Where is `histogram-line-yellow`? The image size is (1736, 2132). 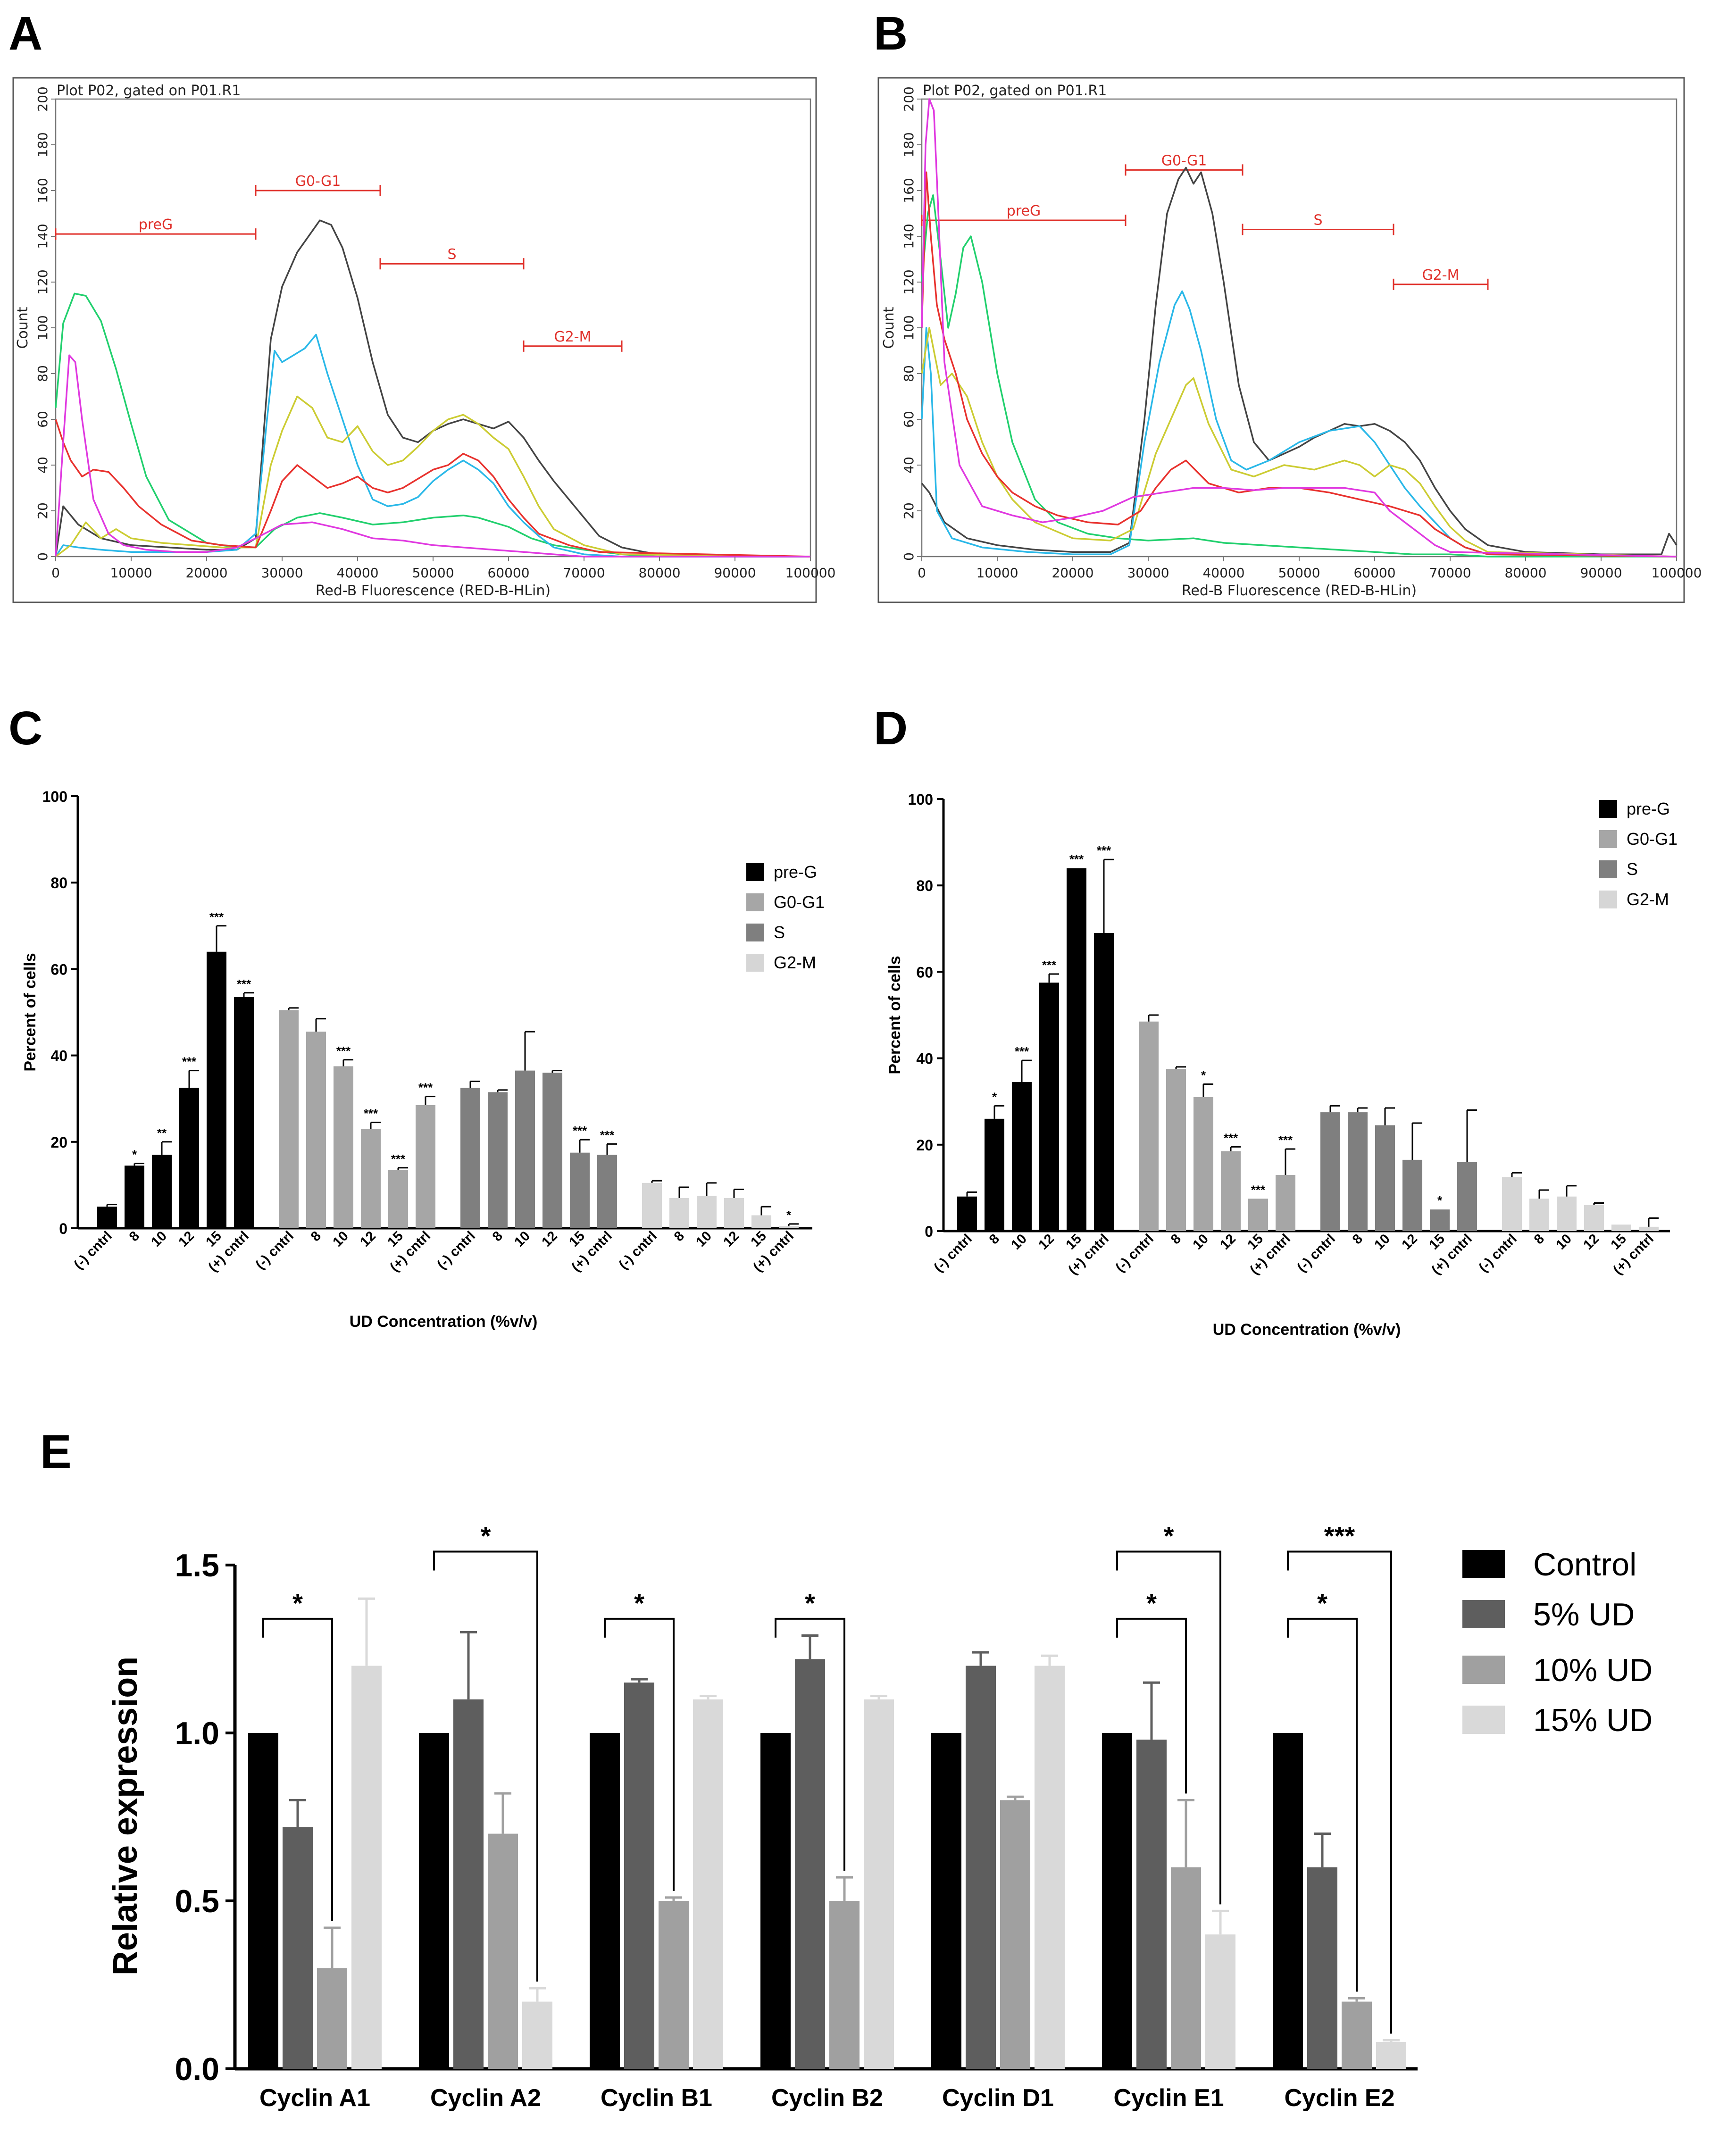 histogram-line-yellow is located at coordinates (433, 476).